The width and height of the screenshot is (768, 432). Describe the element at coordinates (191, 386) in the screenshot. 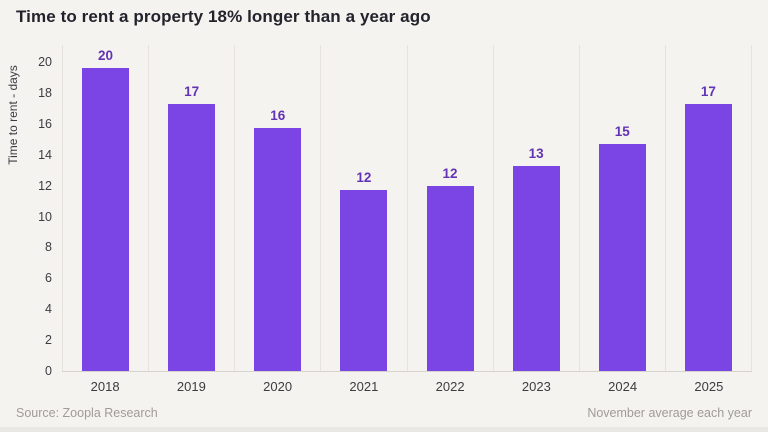

I see `x-category-label: 2019` at that location.